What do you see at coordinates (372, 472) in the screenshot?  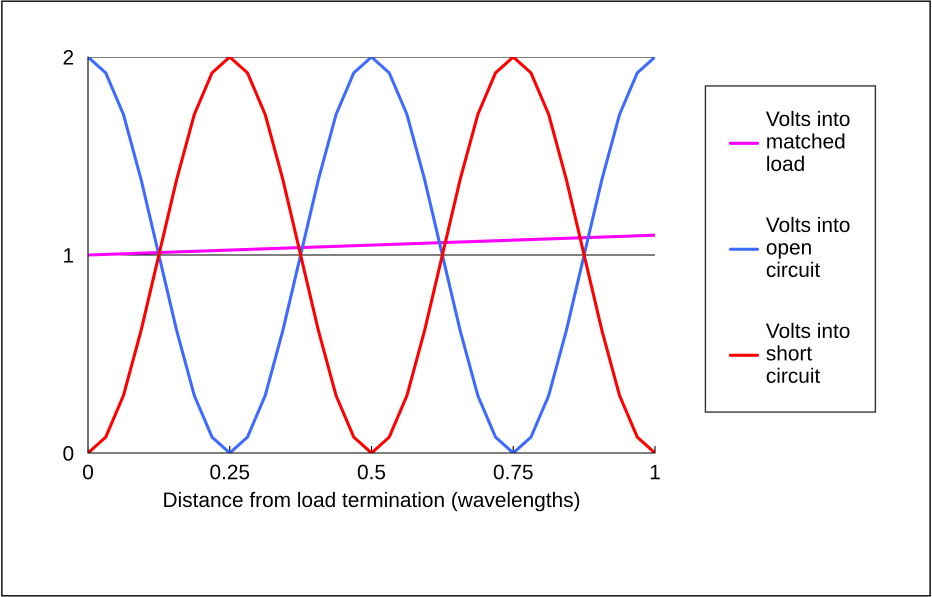 I see `x-tick-label: 0.5` at bounding box center [372, 472].